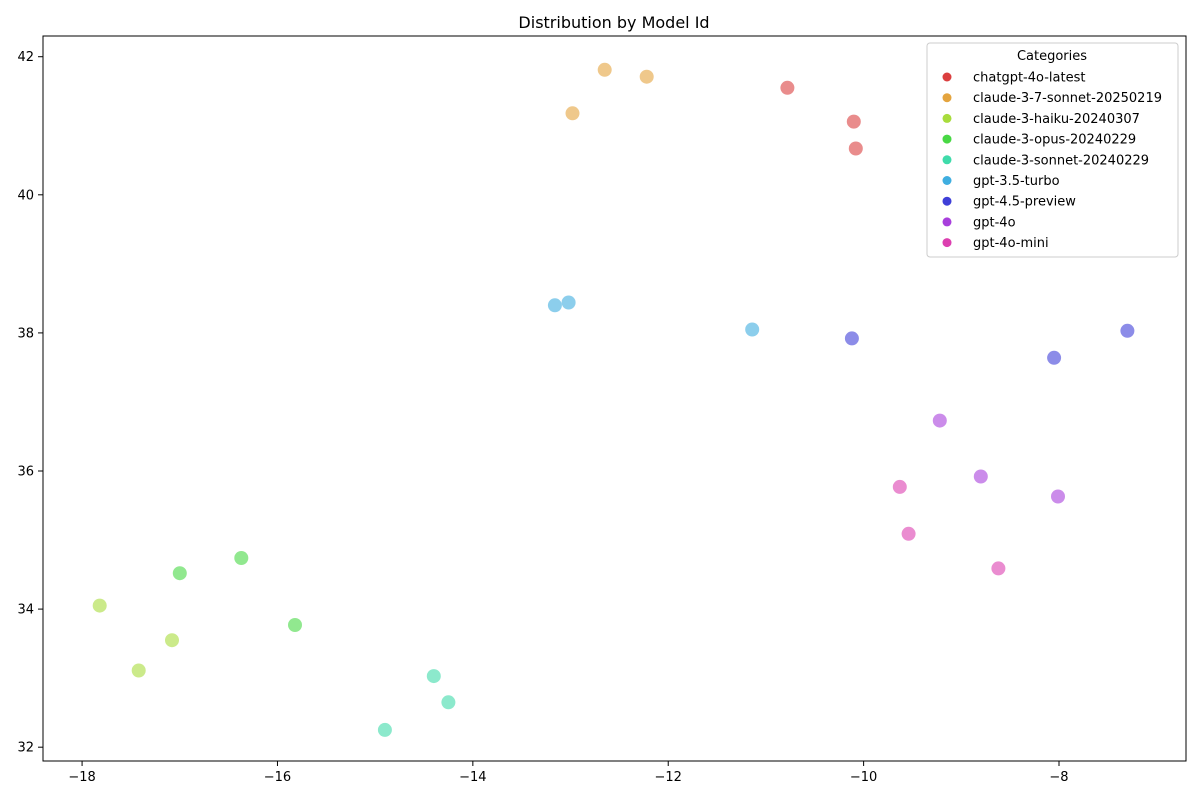 The width and height of the screenshot is (1200, 800). What do you see at coordinates (1016, 181) in the screenshot?
I see `legend-label: gpt-3.5-turbo` at bounding box center [1016, 181].